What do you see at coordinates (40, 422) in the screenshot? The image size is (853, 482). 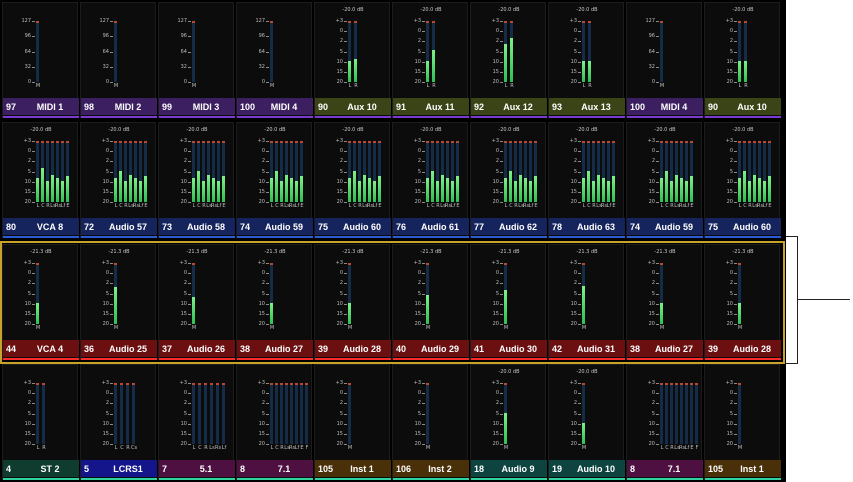 I see `channel-strip: +3 0 2 5 10 15 20 L R 4 ST 2` at bounding box center [40, 422].